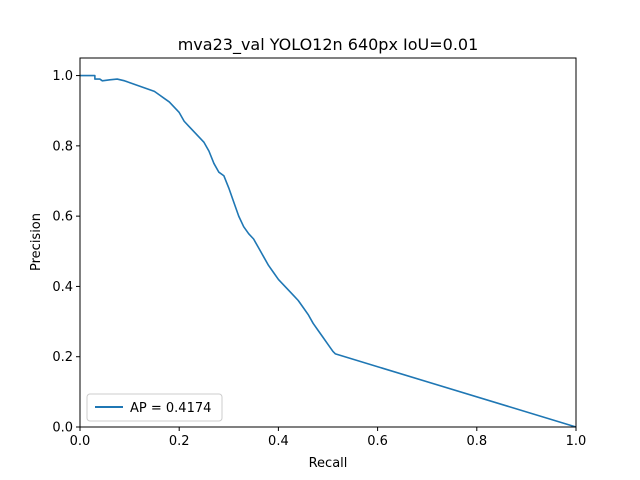 The width and height of the screenshot is (640, 480). I want to click on x-tick-label: 0.0, so click(80, 441).